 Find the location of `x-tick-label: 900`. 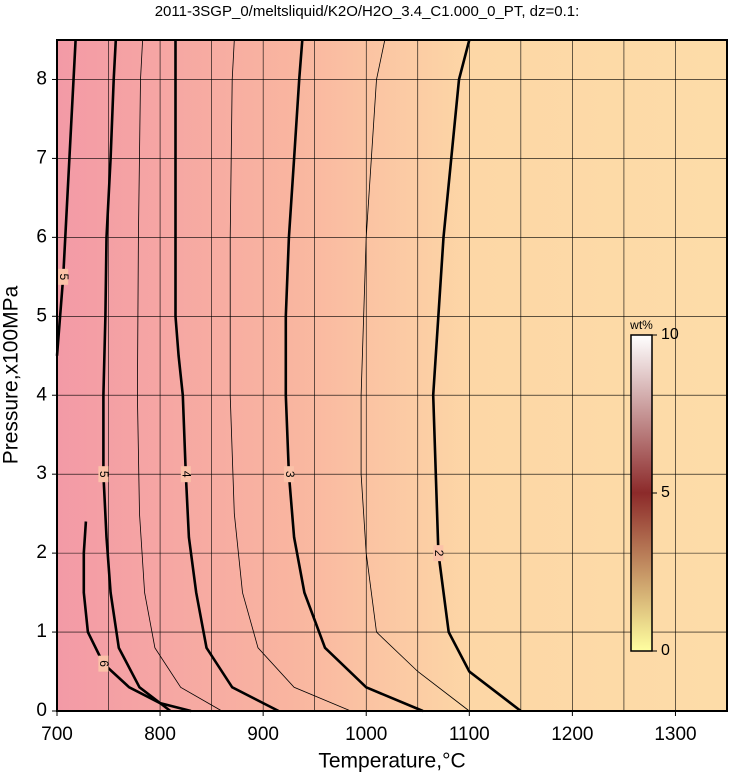

x-tick-label: 900 is located at coordinates (263, 734).